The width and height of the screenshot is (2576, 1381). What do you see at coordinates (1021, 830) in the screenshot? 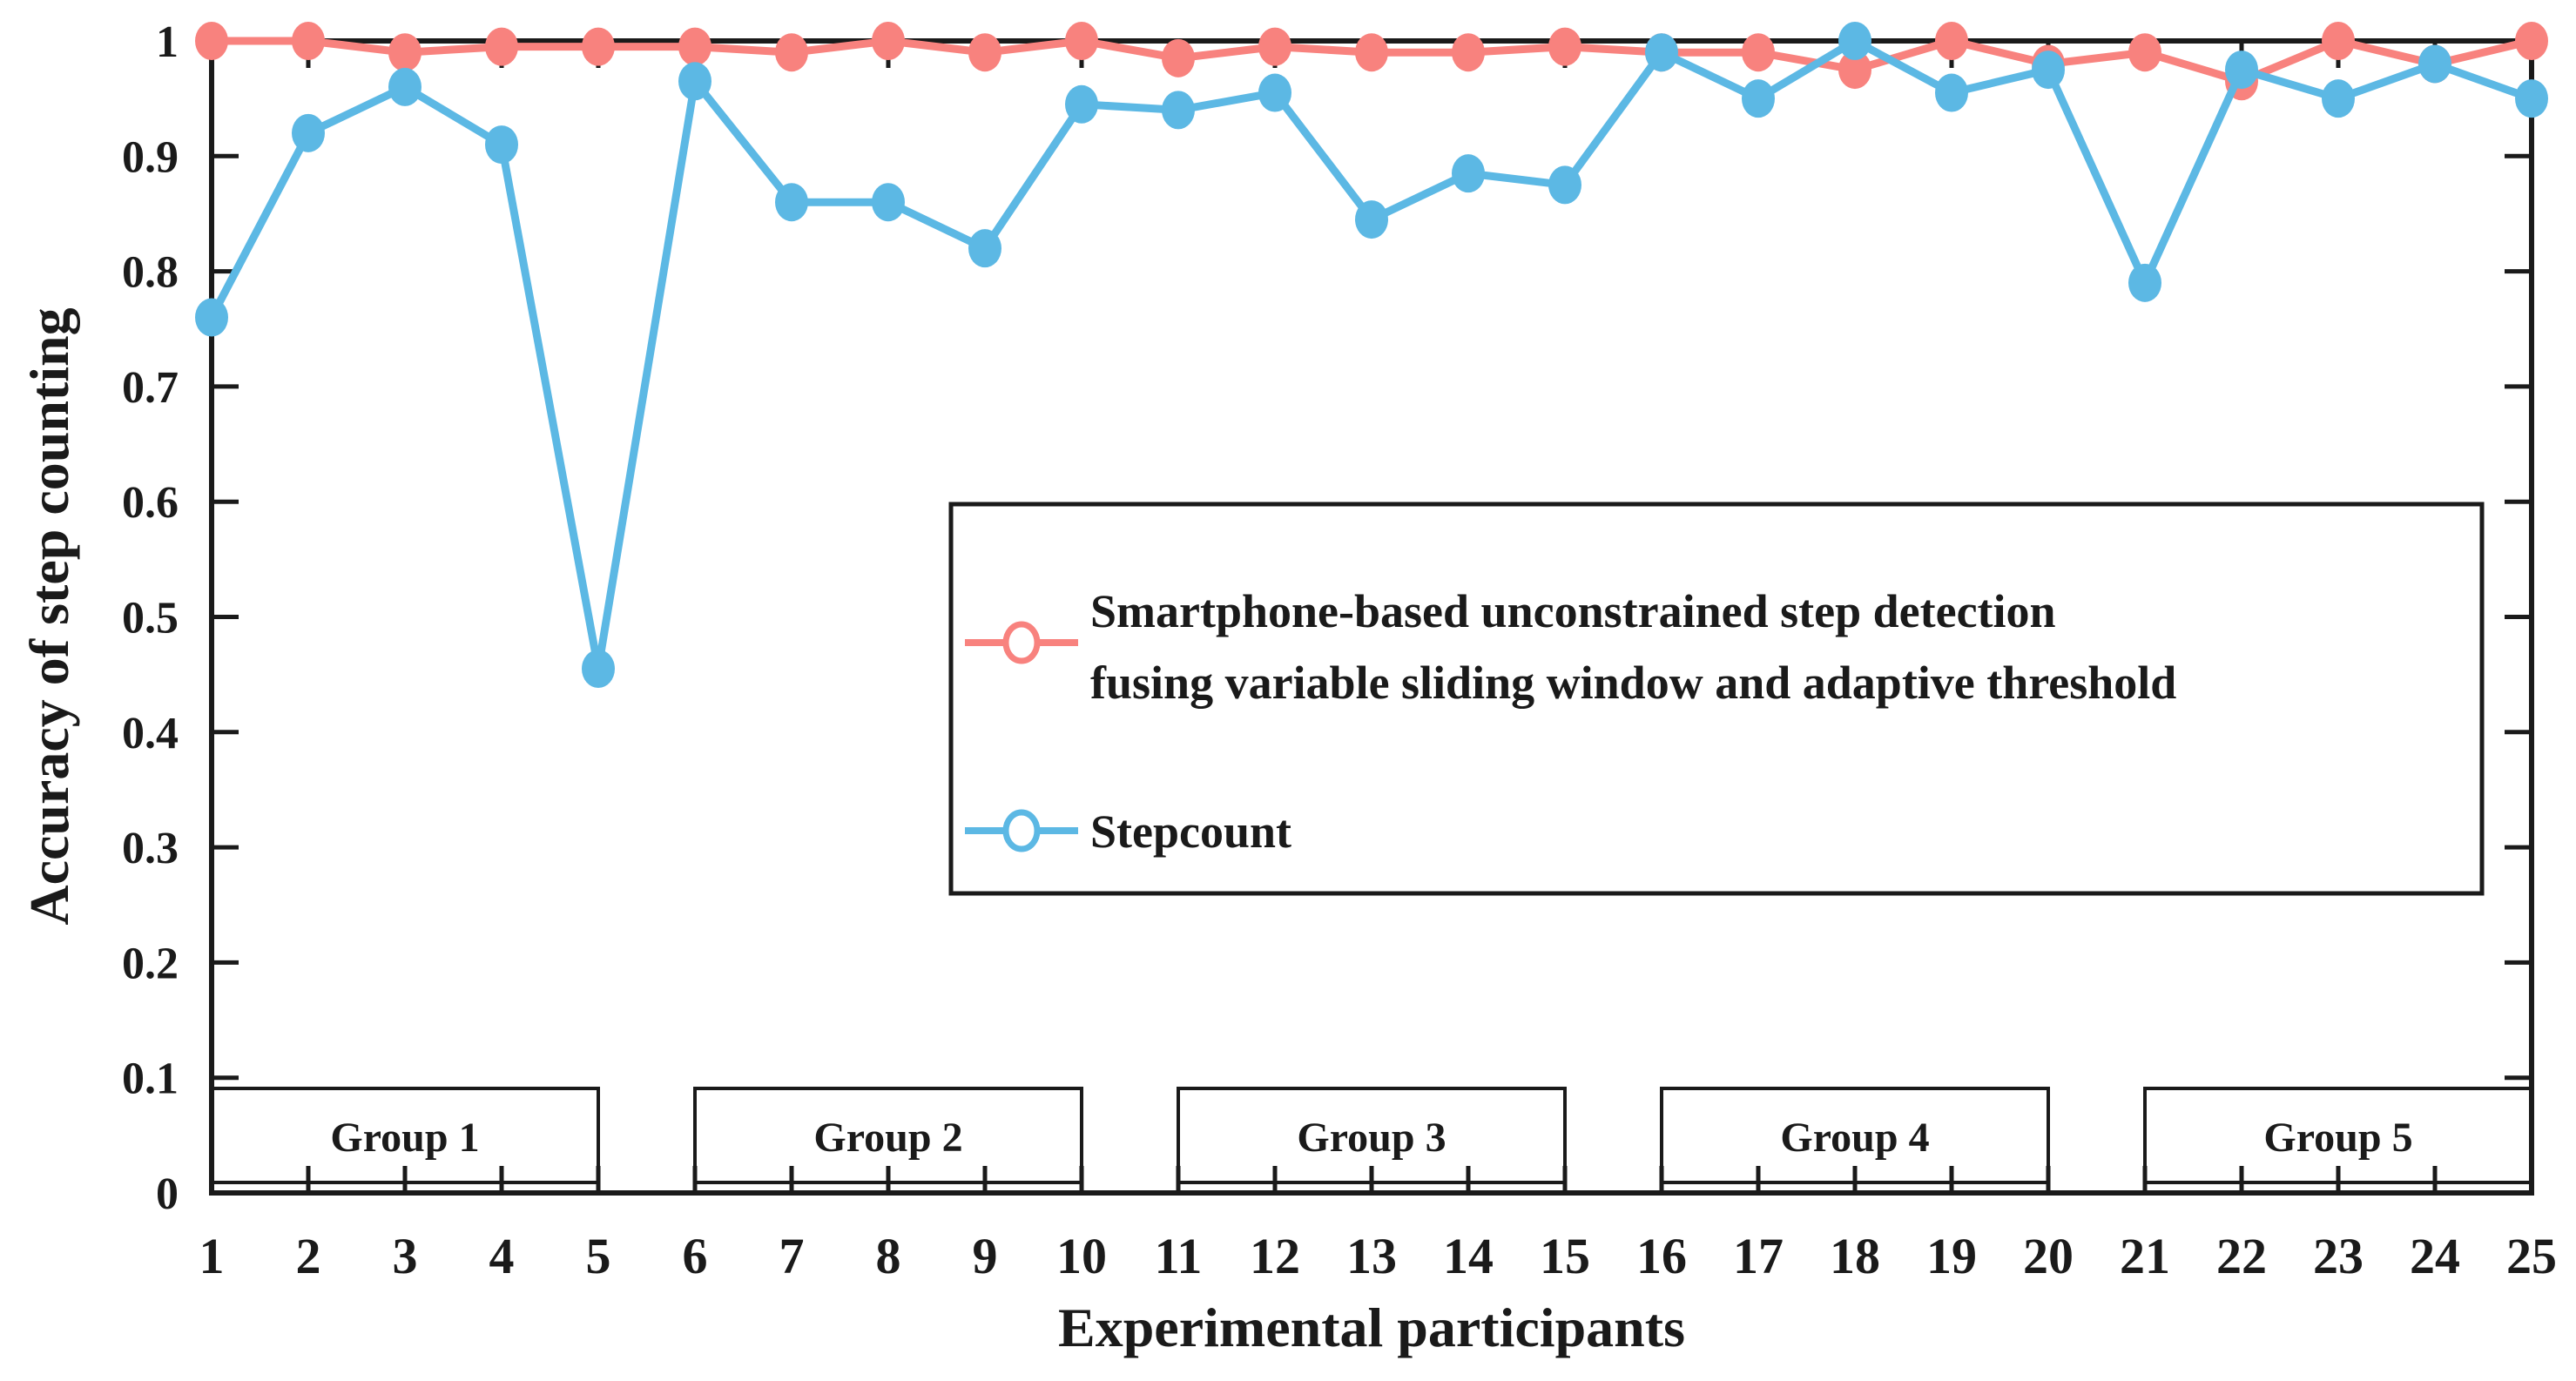
I see `legend-blue-open-circle-icon` at bounding box center [1021, 830].